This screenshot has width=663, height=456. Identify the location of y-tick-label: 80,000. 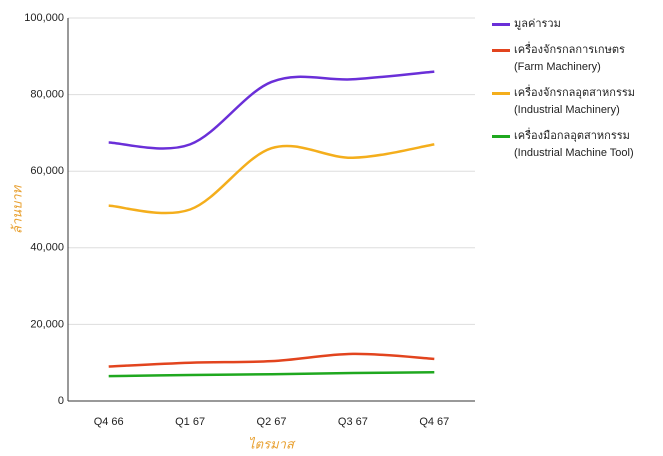
(47, 95).